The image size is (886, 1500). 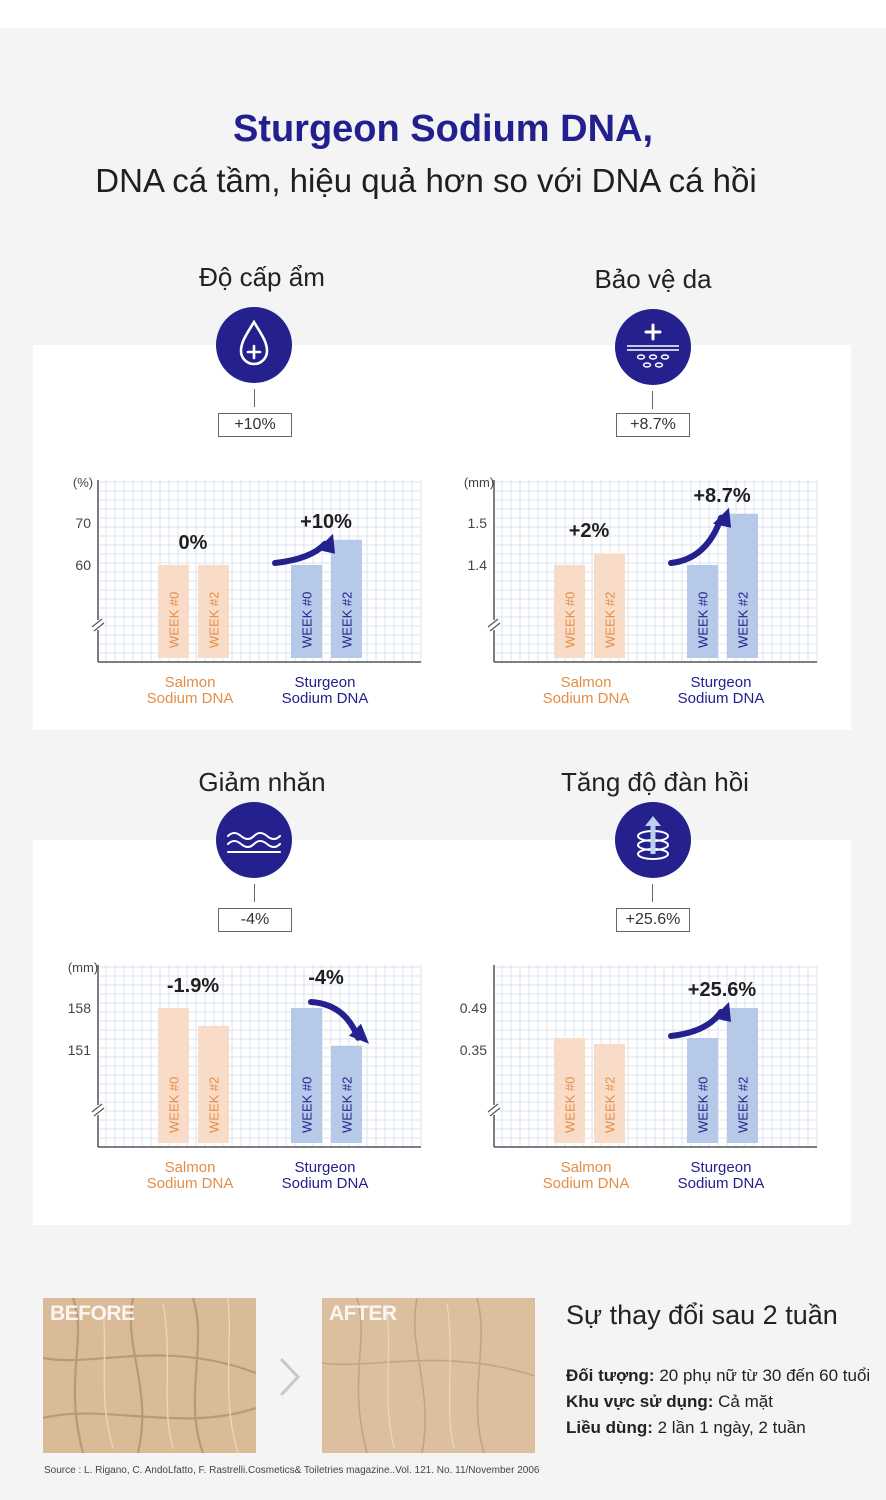 What do you see at coordinates (262, 782) in the screenshot?
I see `metric-title-wrinkle: Giảm nhăn` at bounding box center [262, 782].